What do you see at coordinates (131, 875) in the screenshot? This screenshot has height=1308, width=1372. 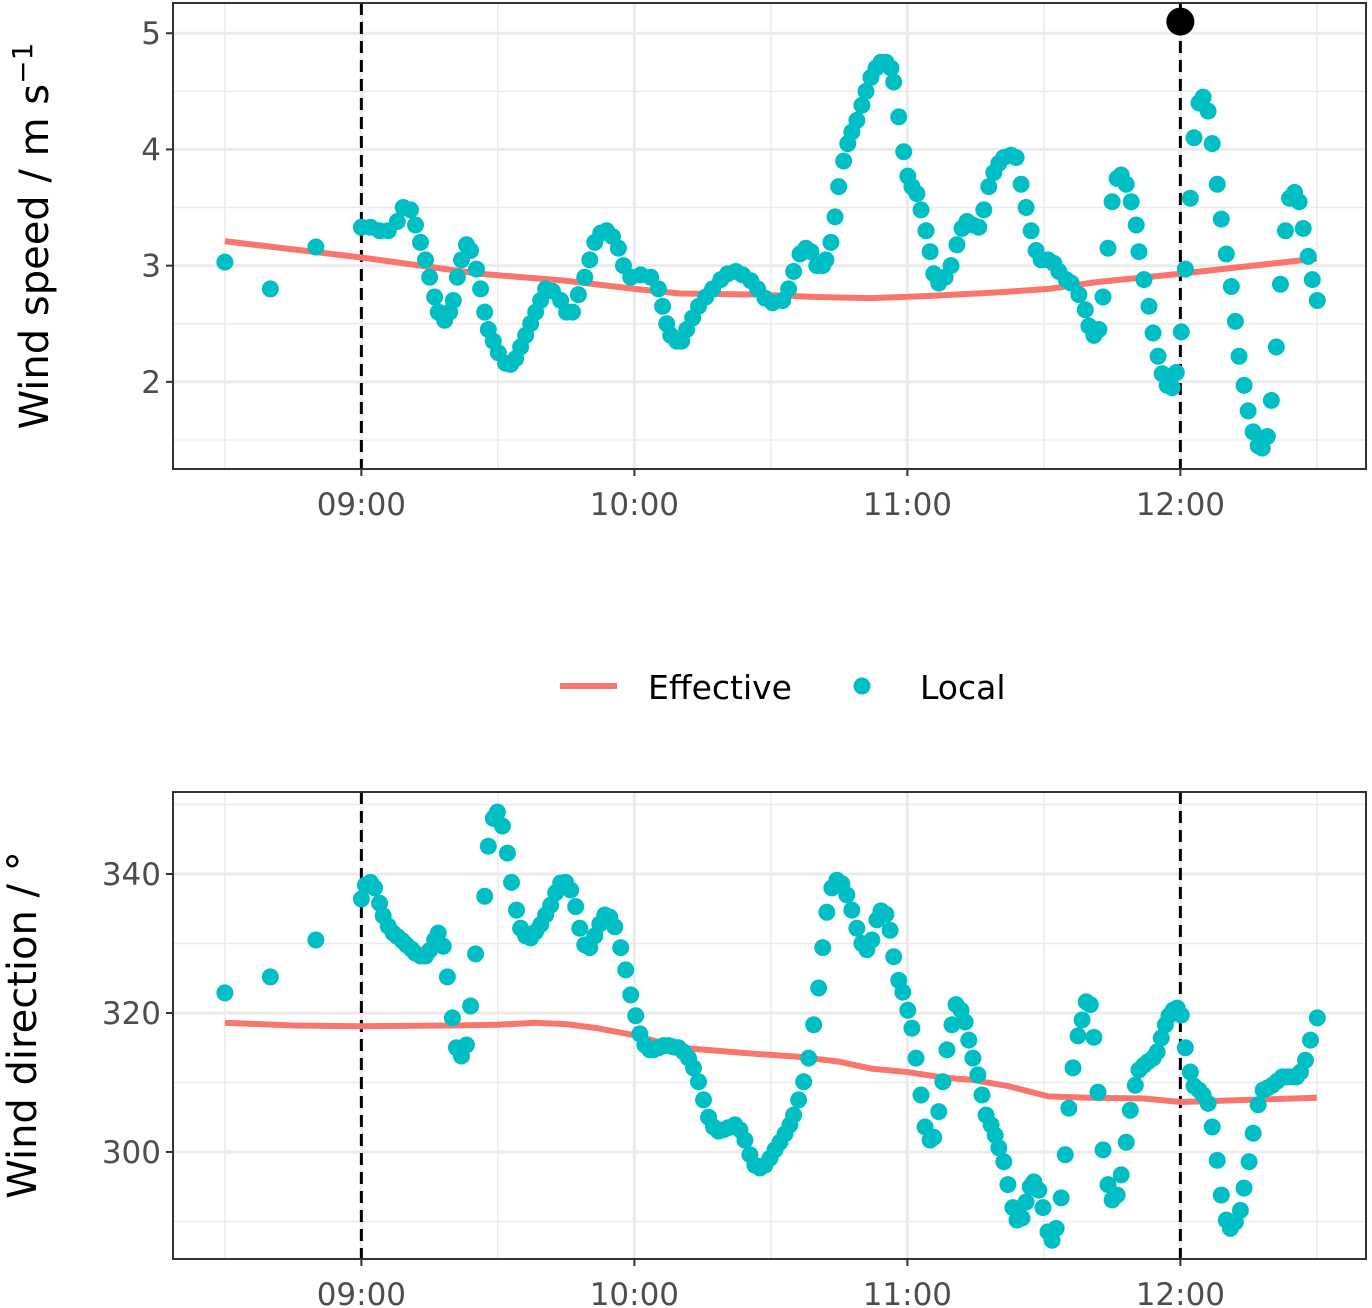 I see `y-tick-label: 340` at bounding box center [131, 875].